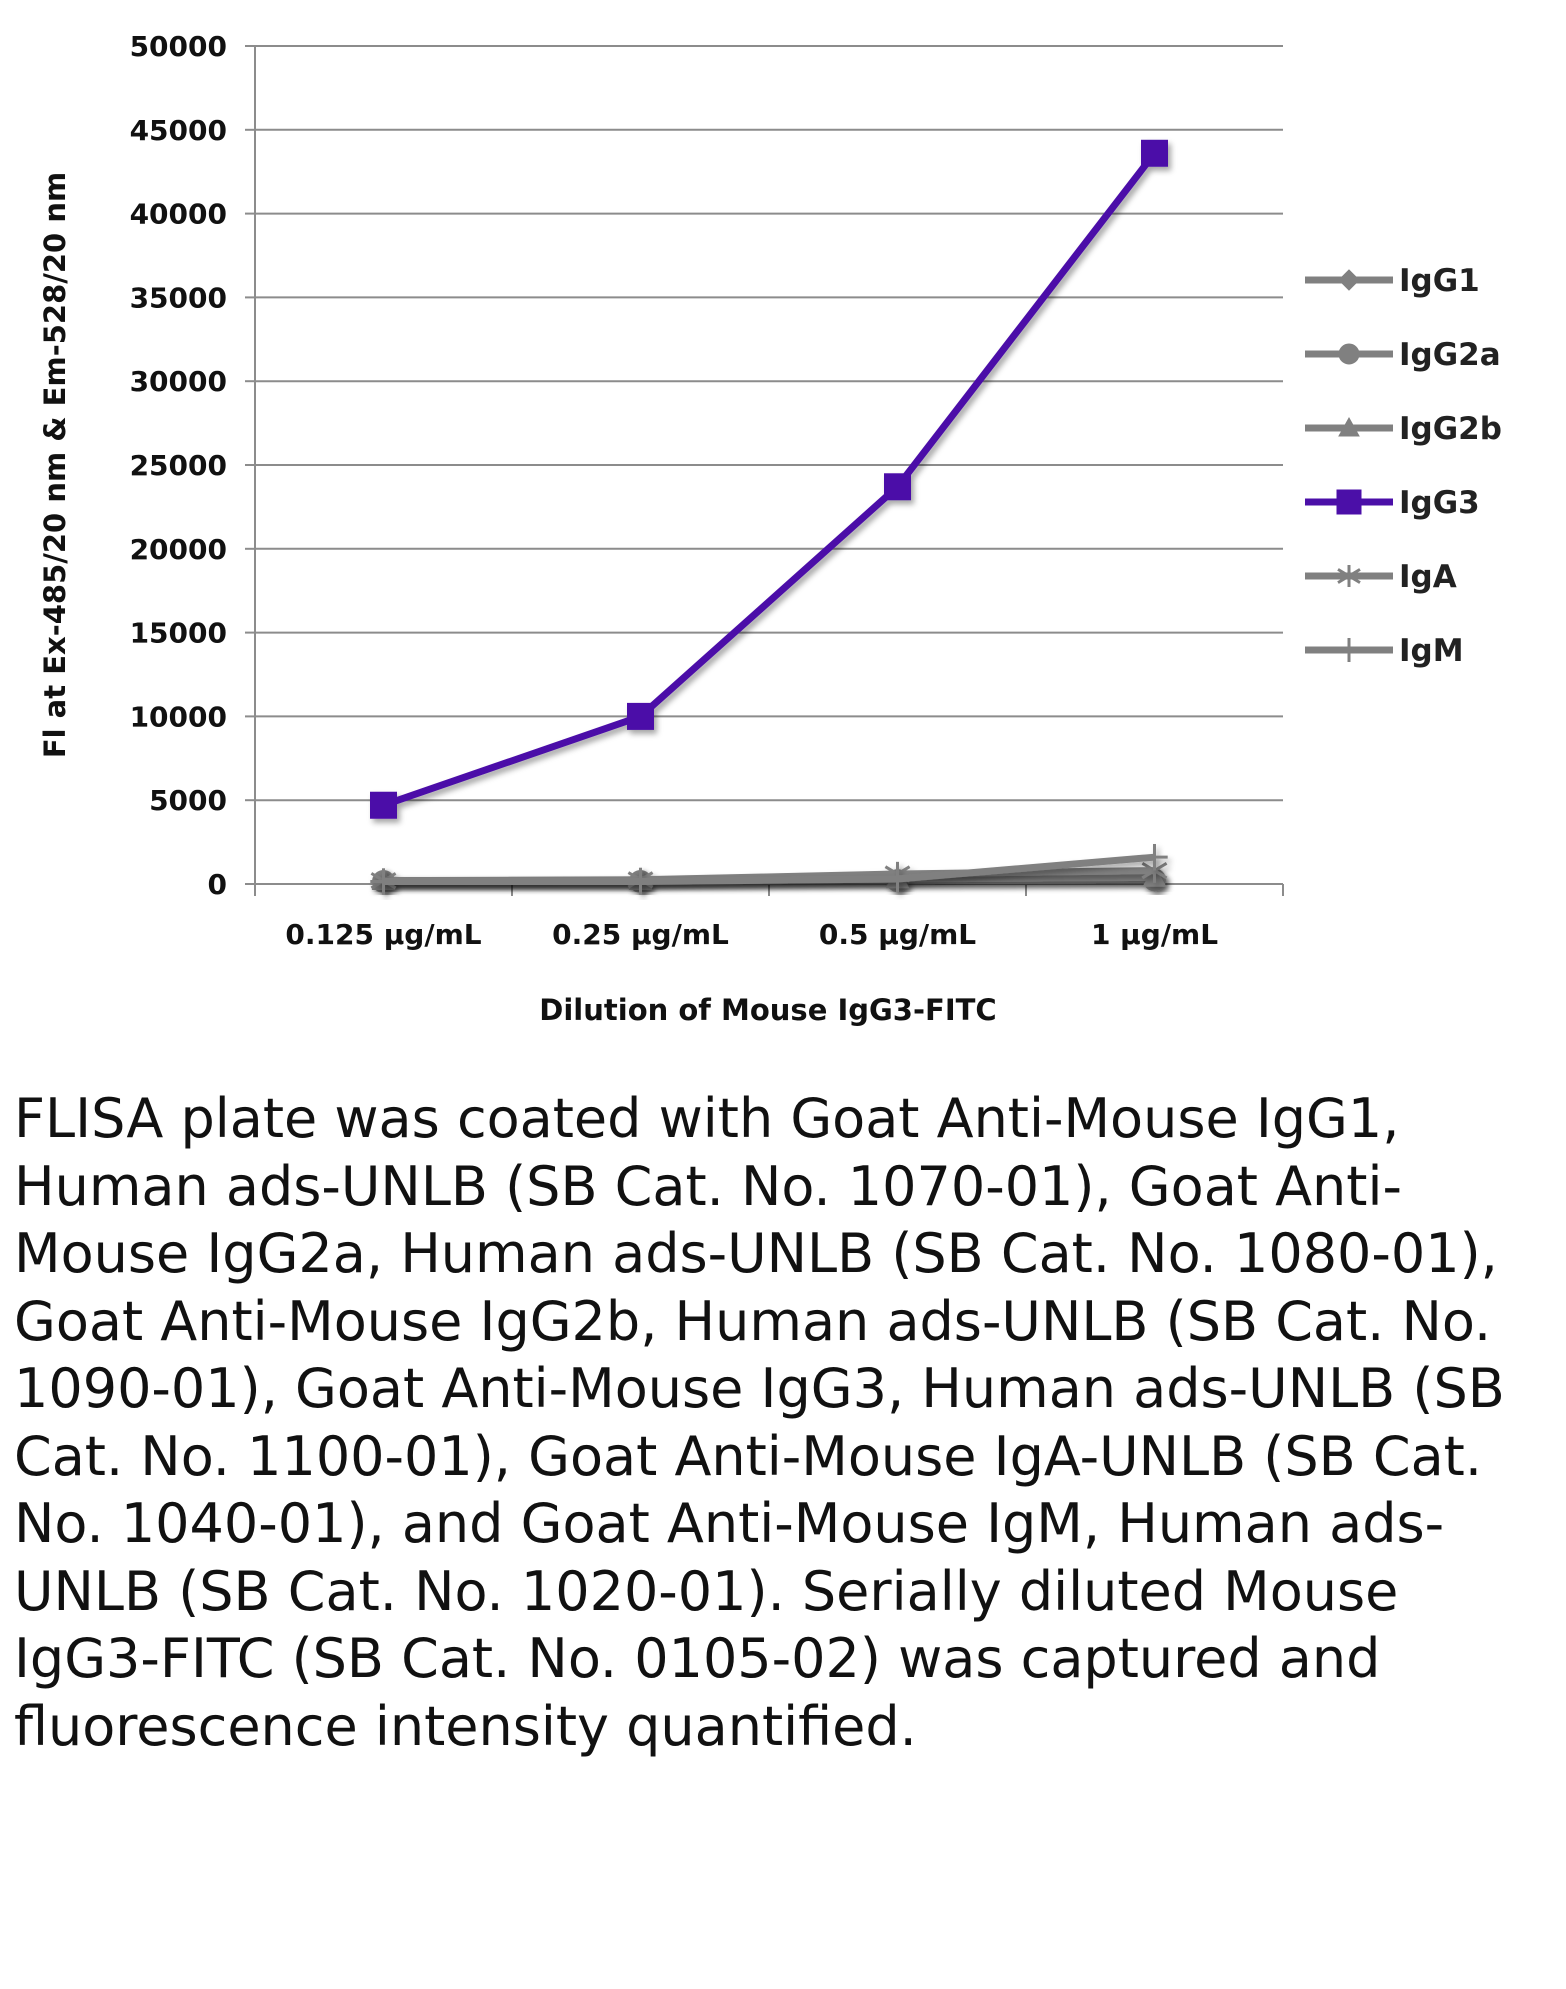  I want to click on legend-label: IgG3, so click(1439, 503).